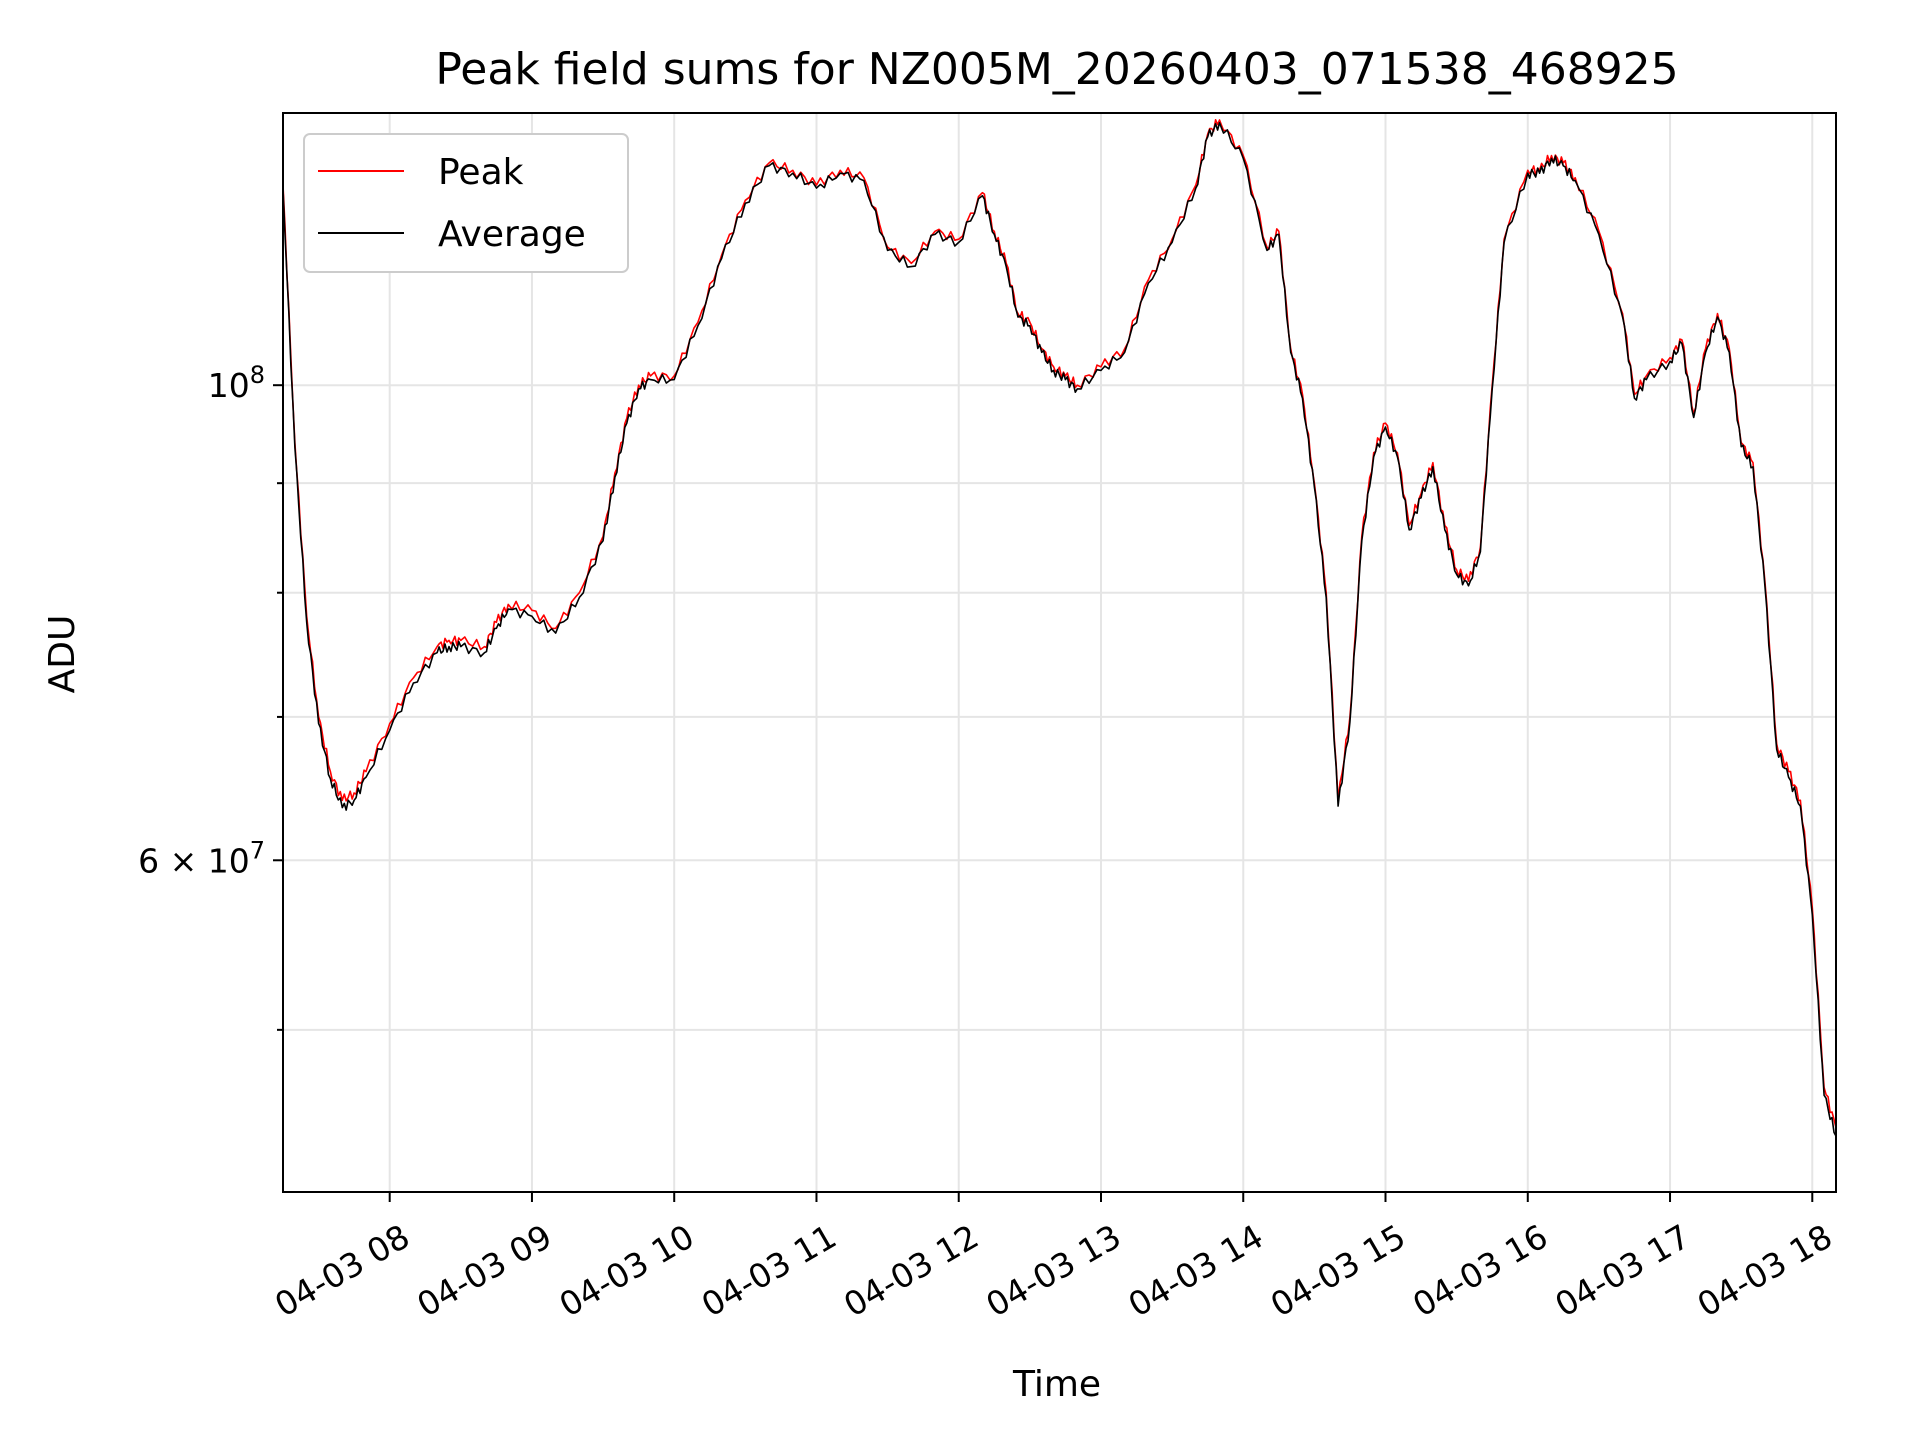 This screenshot has height=1445, width=1920. I want to click on x-axis-label: Time, so click(1056, 1384).